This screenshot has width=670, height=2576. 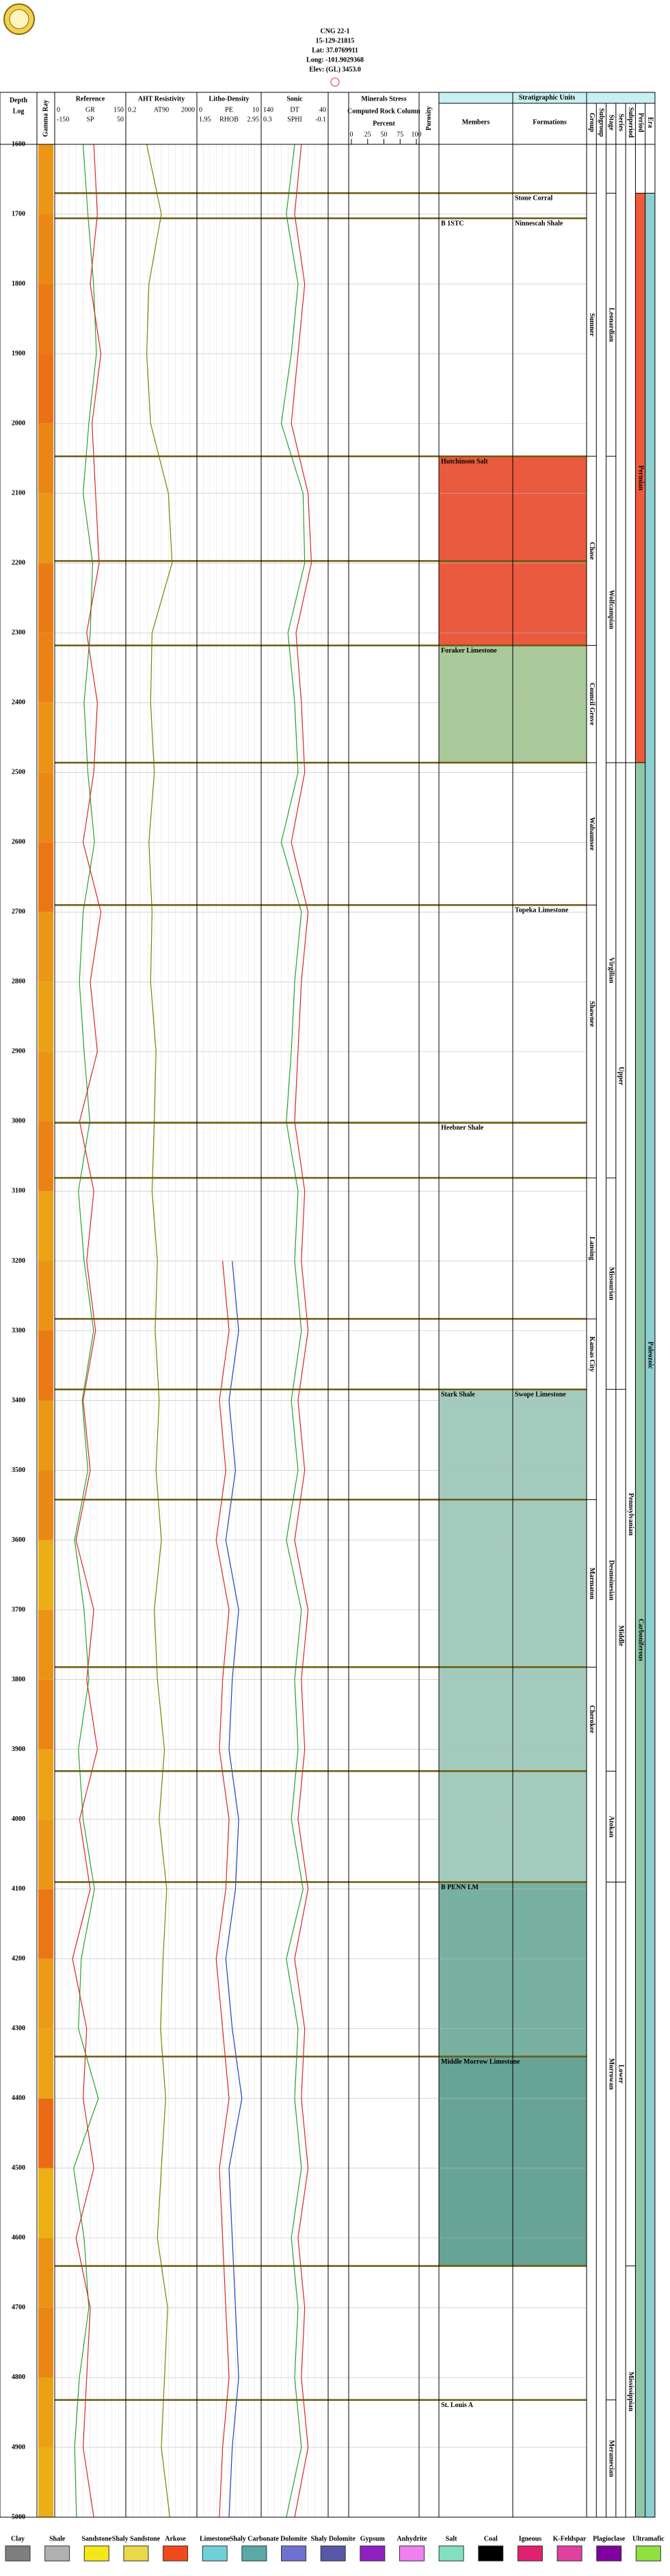 I want to click on depth-label: 2300, so click(x=18, y=633).